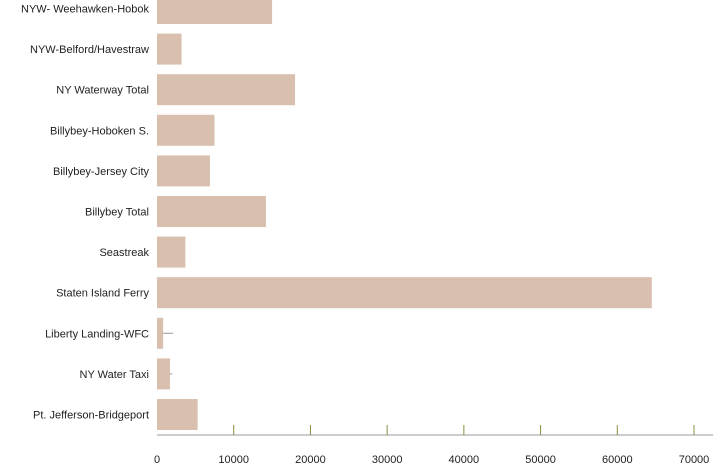  What do you see at coordinates (117, 213) in the screenshot?
I see `category-label: Billybey Total` at bounding box center [117, 213].